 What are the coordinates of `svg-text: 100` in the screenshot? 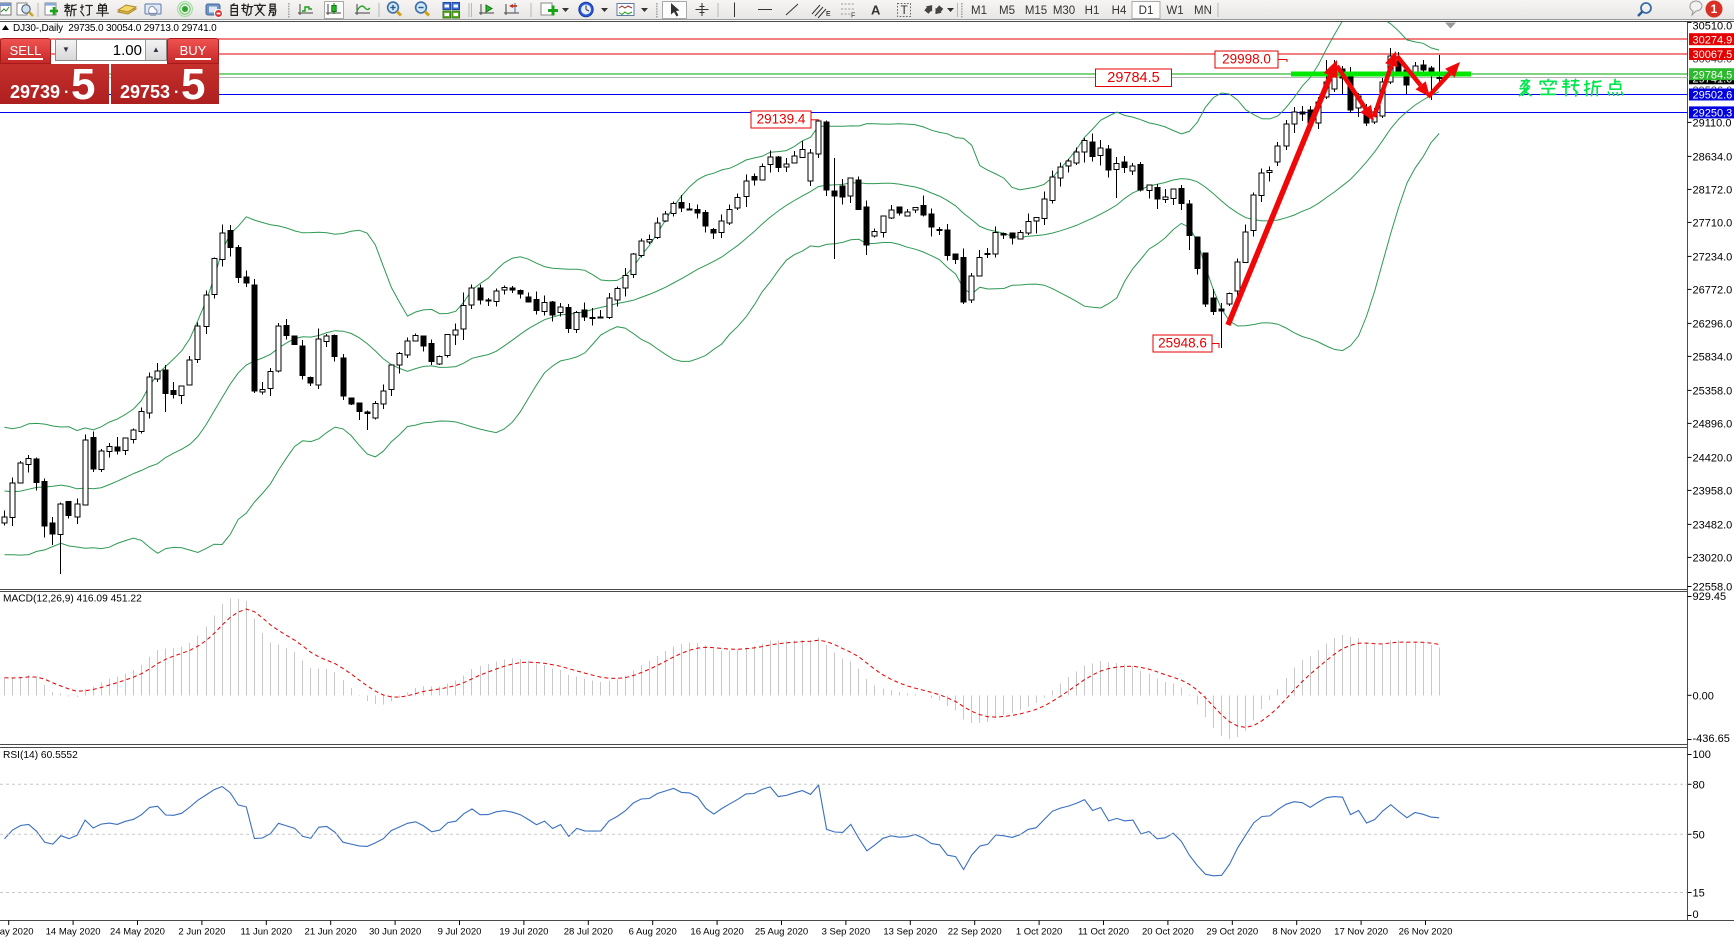 It's located at (1702, 755).